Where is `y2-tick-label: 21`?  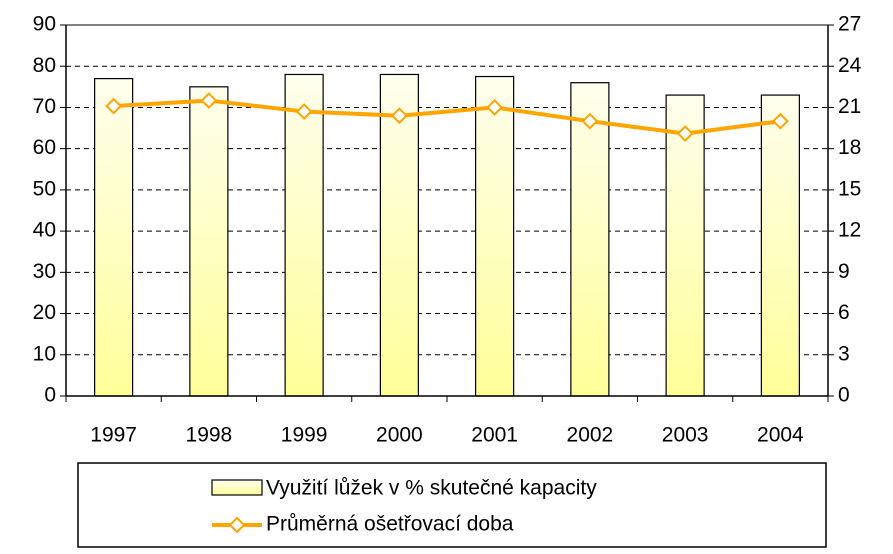
y2-tick-label: 21 is located at coordinates (849, 106).